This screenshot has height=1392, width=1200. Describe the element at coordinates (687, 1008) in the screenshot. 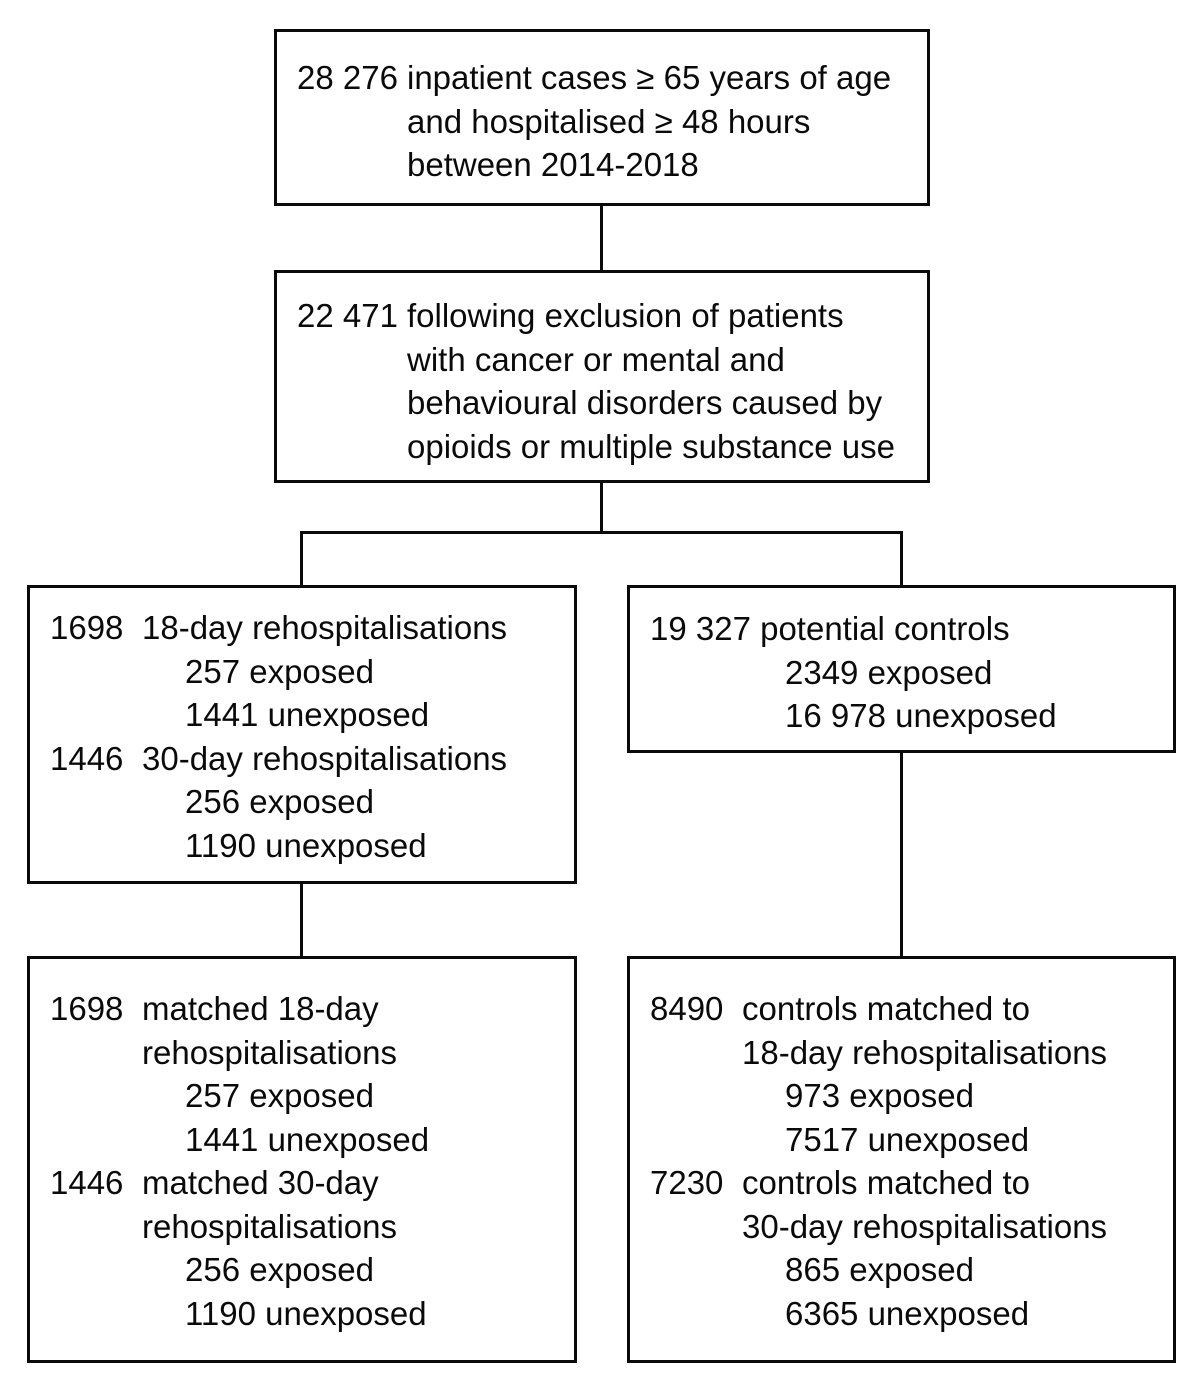

I see `count-value: 8490` at that location.